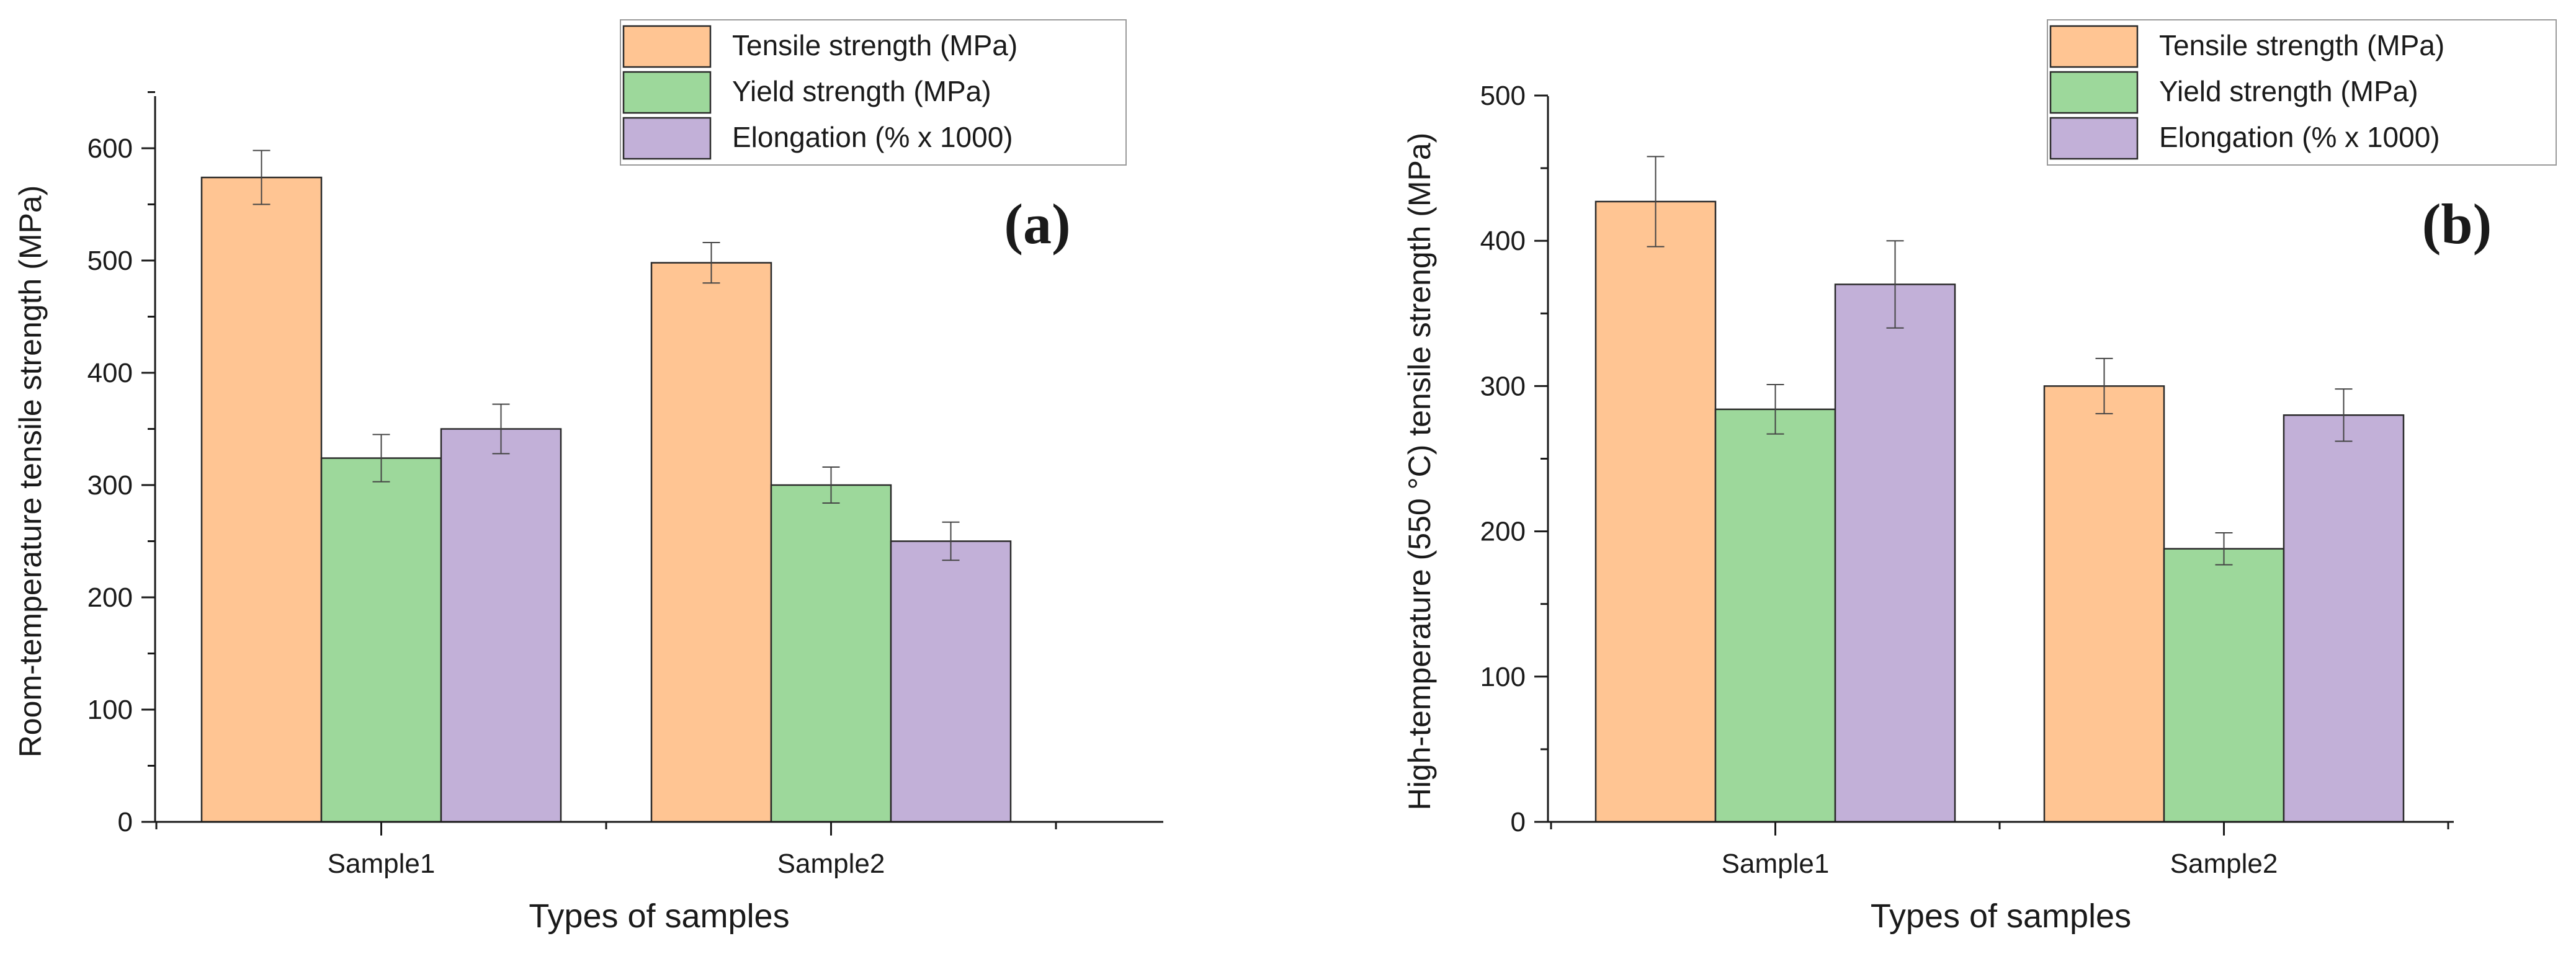 This screenshot has height=954, width=2576. Describe the element at coordinates (1037, 224) in the screenshot. I see `panel-label: (a)` at that location.